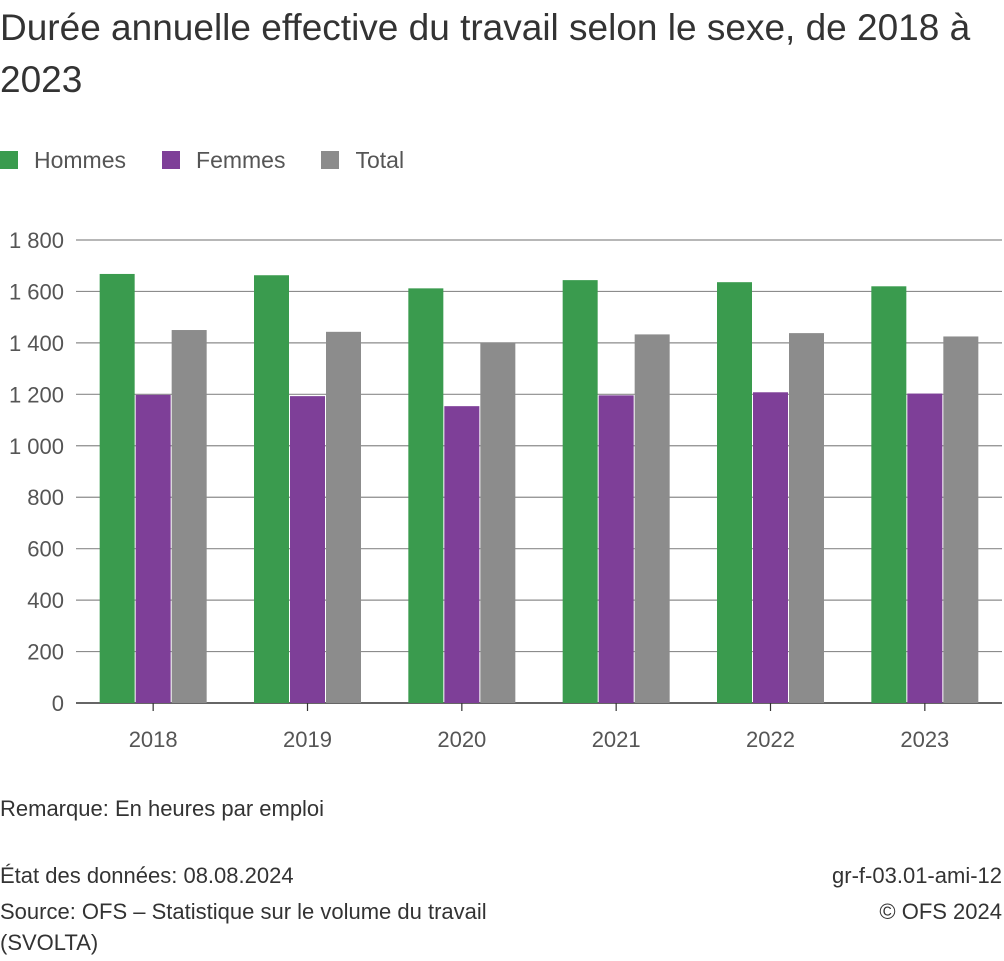 Image resolution: width=1004 pixels, height=961 pixels. Describe the element at coordinates (461, 739) in the screenshot. I see `x-tick-label-2020: 2020` at that location.